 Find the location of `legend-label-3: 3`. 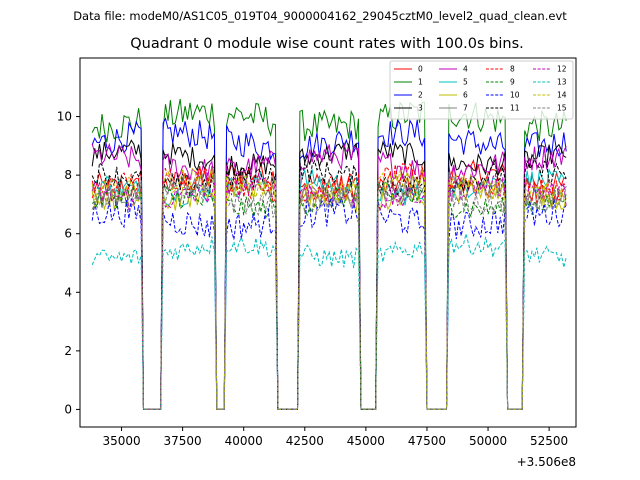

legend-label-3: 3 is located at coordinates (420, 108).